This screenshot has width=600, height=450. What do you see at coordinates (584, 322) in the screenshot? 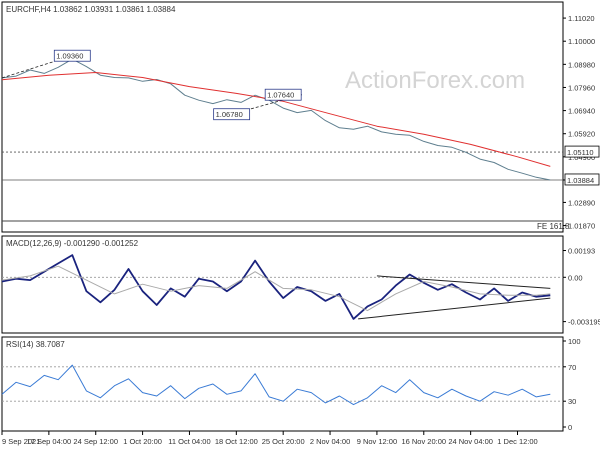
I see `y-tick-label: -0.003195` at bounding box center [584, 322].